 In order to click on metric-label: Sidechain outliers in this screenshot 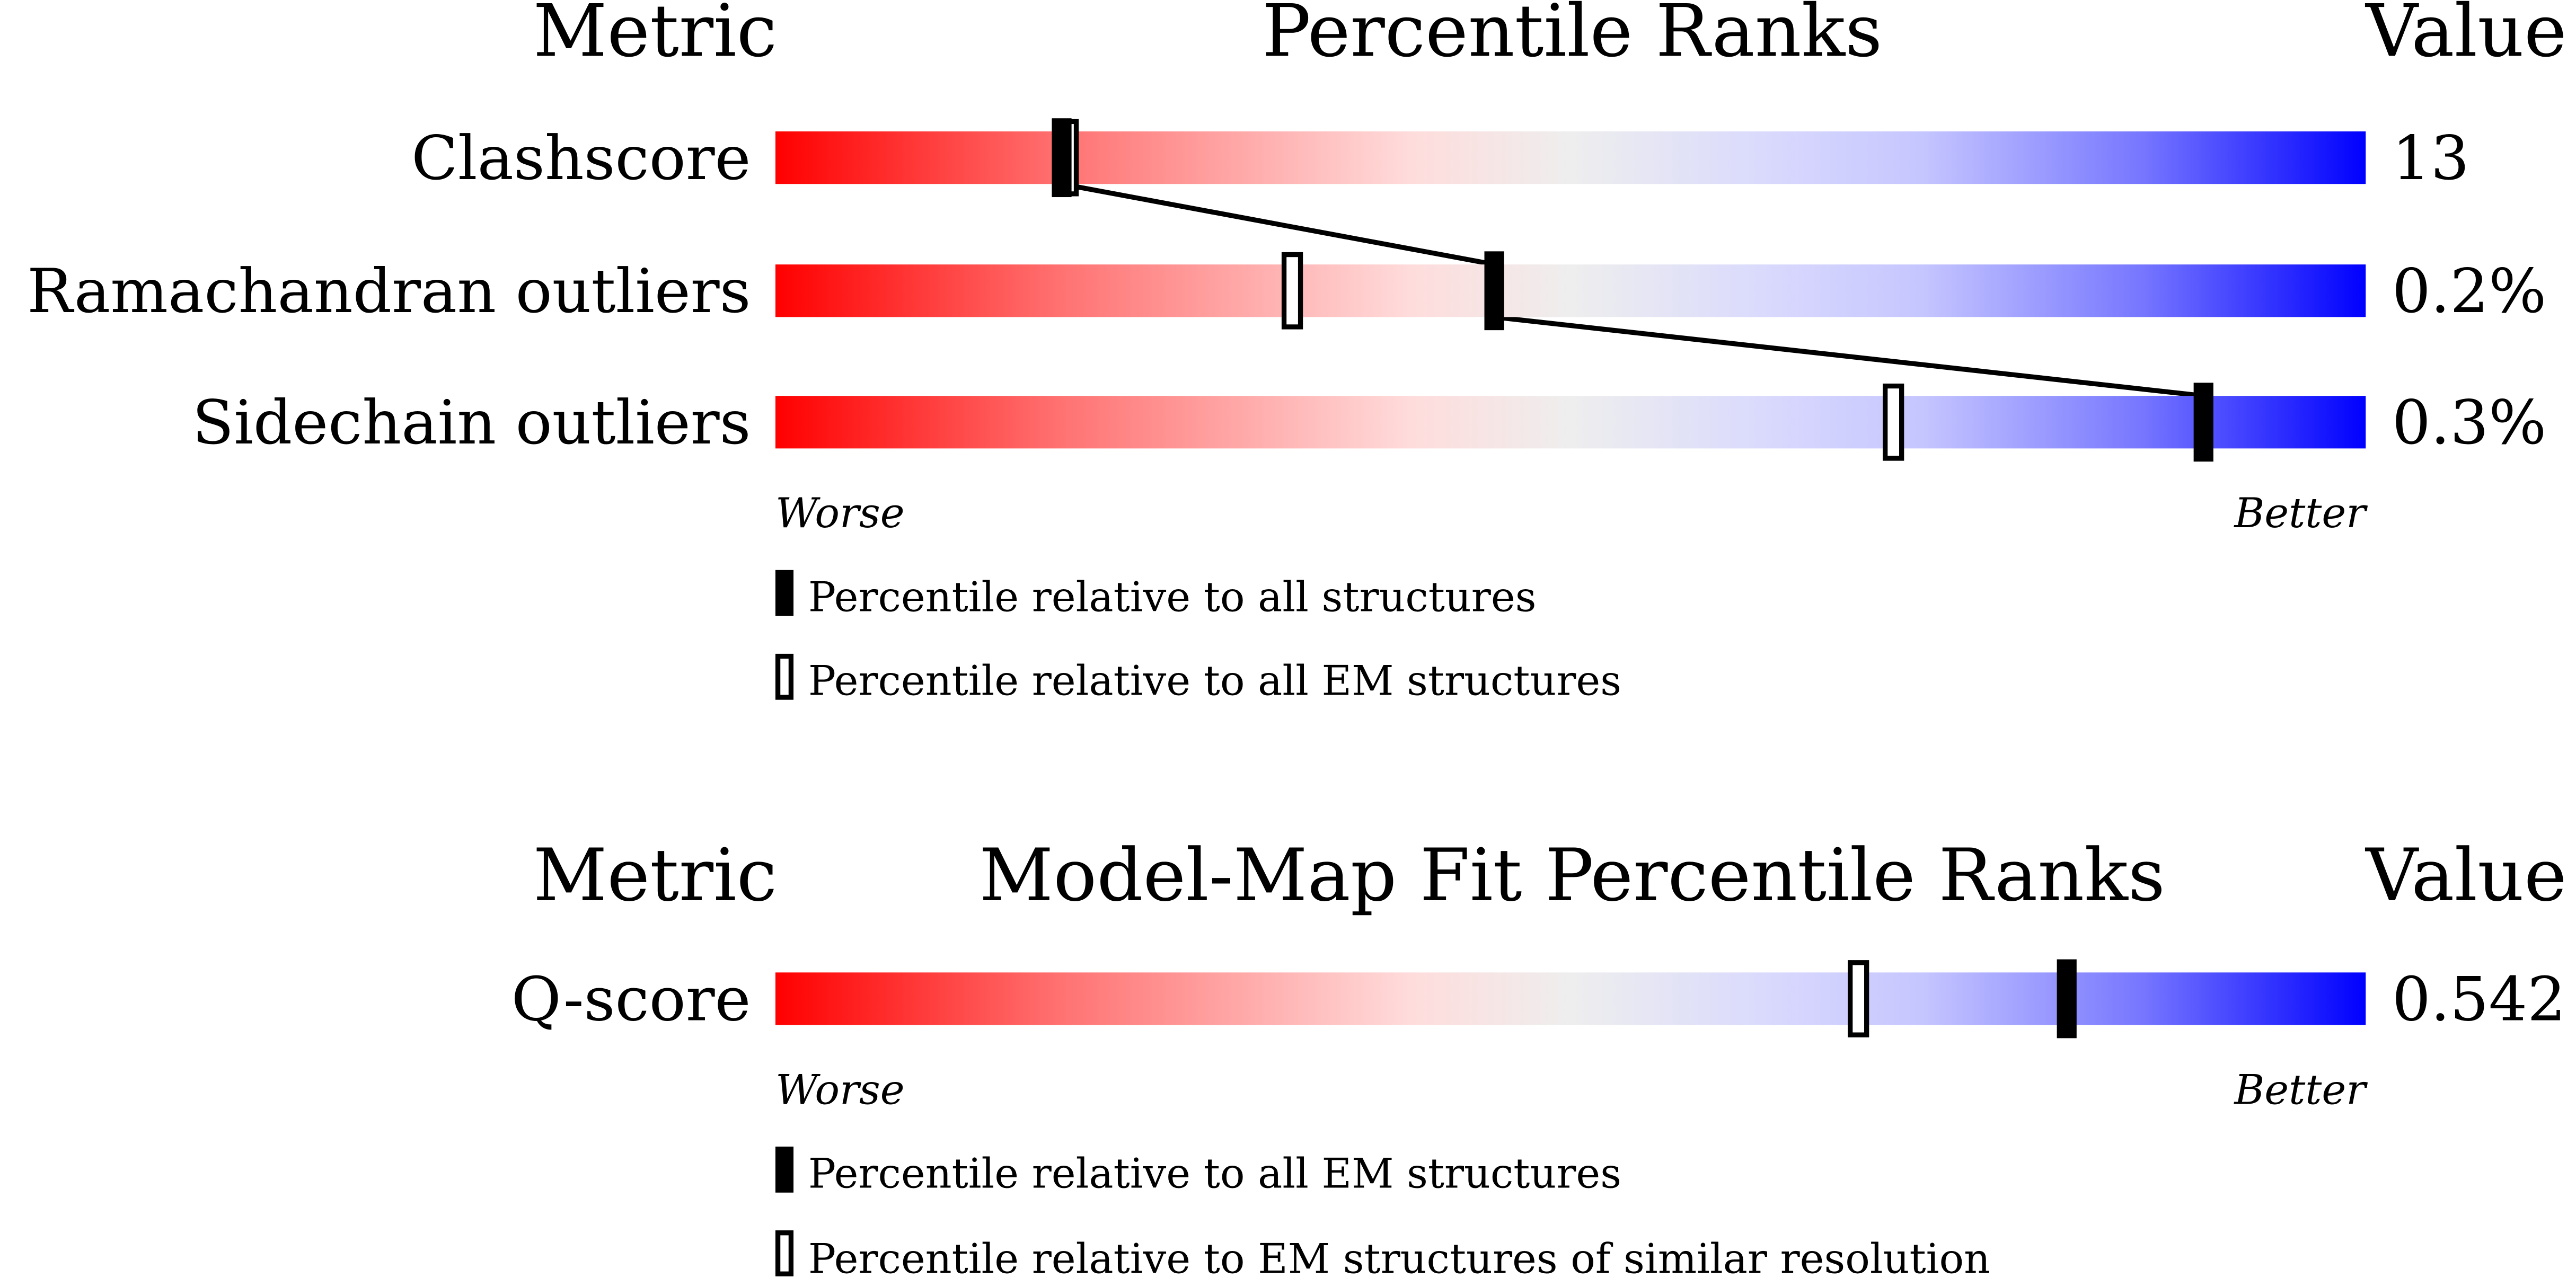, I will do `click(471, 423)`.